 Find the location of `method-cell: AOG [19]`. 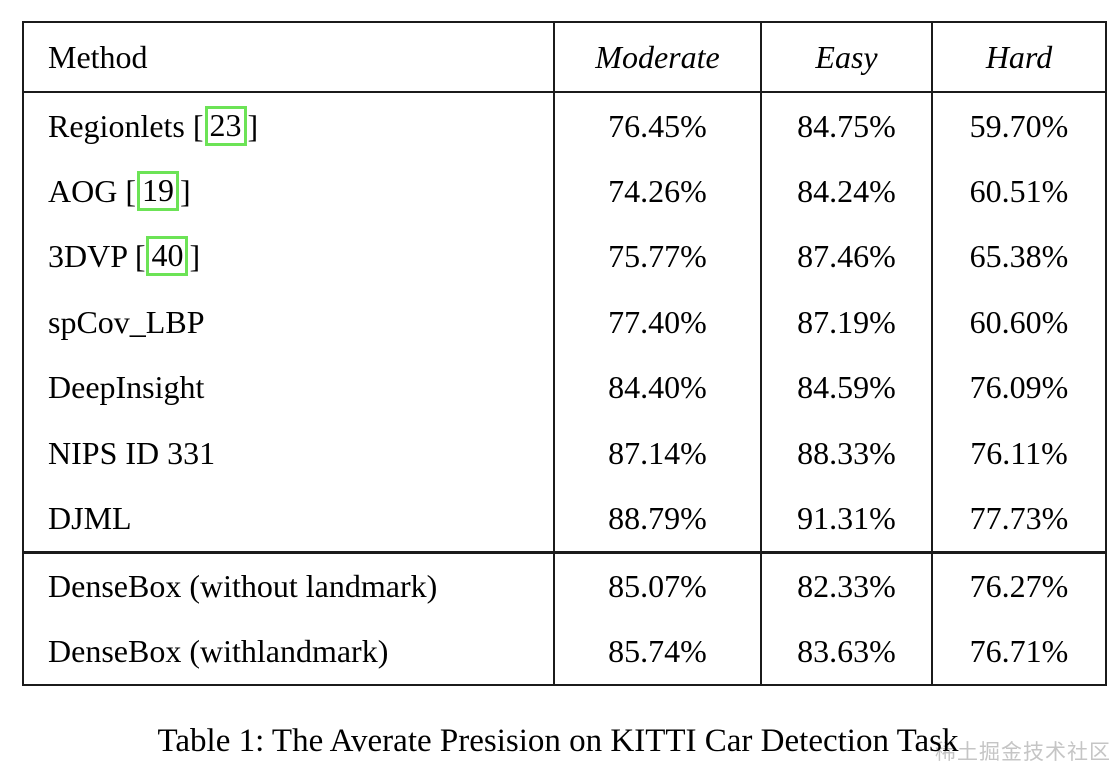

method-cell: AOG [19] is located at coordinates (289, 191).